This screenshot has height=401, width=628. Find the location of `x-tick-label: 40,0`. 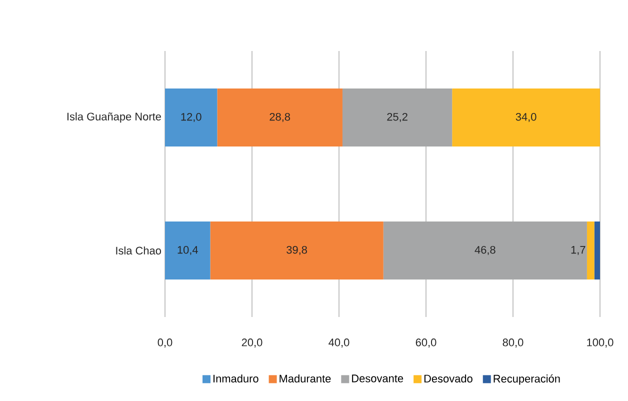

x-tick-label: 40,0 is located at coordinates (339, 343).